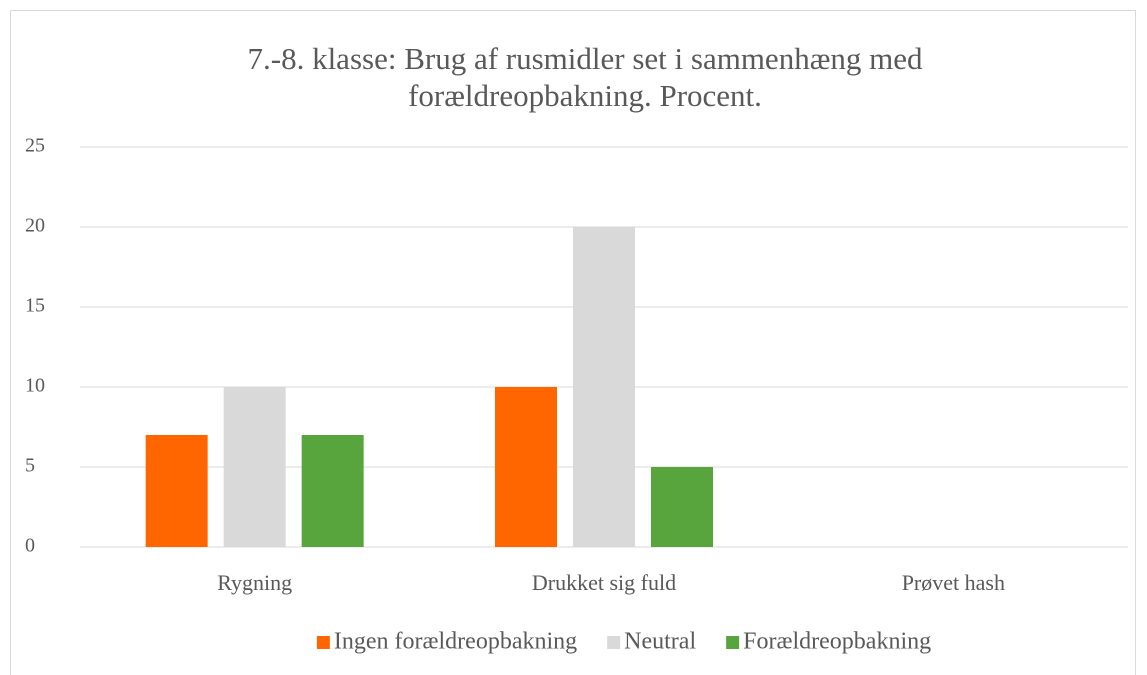 The image size is (1147, 675). I want to click on legend-label: Forældreopbakning, so click(837, 642).